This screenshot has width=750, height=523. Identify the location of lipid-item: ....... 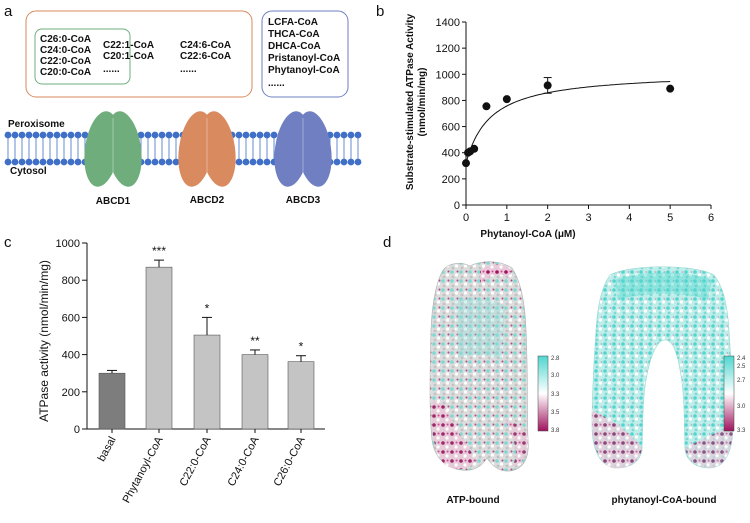
(276, 83).